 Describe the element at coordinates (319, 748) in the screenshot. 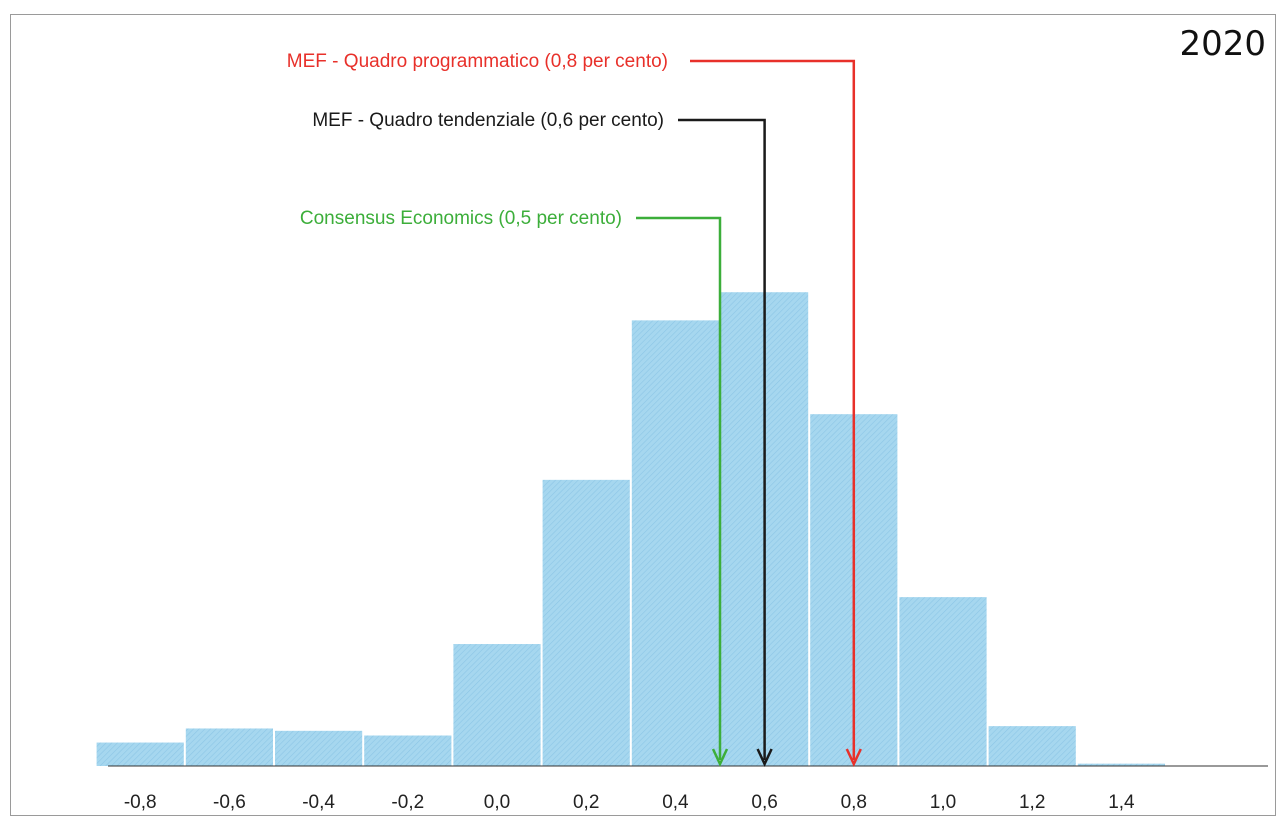

I see `histogram-bar--0,4` at that location.